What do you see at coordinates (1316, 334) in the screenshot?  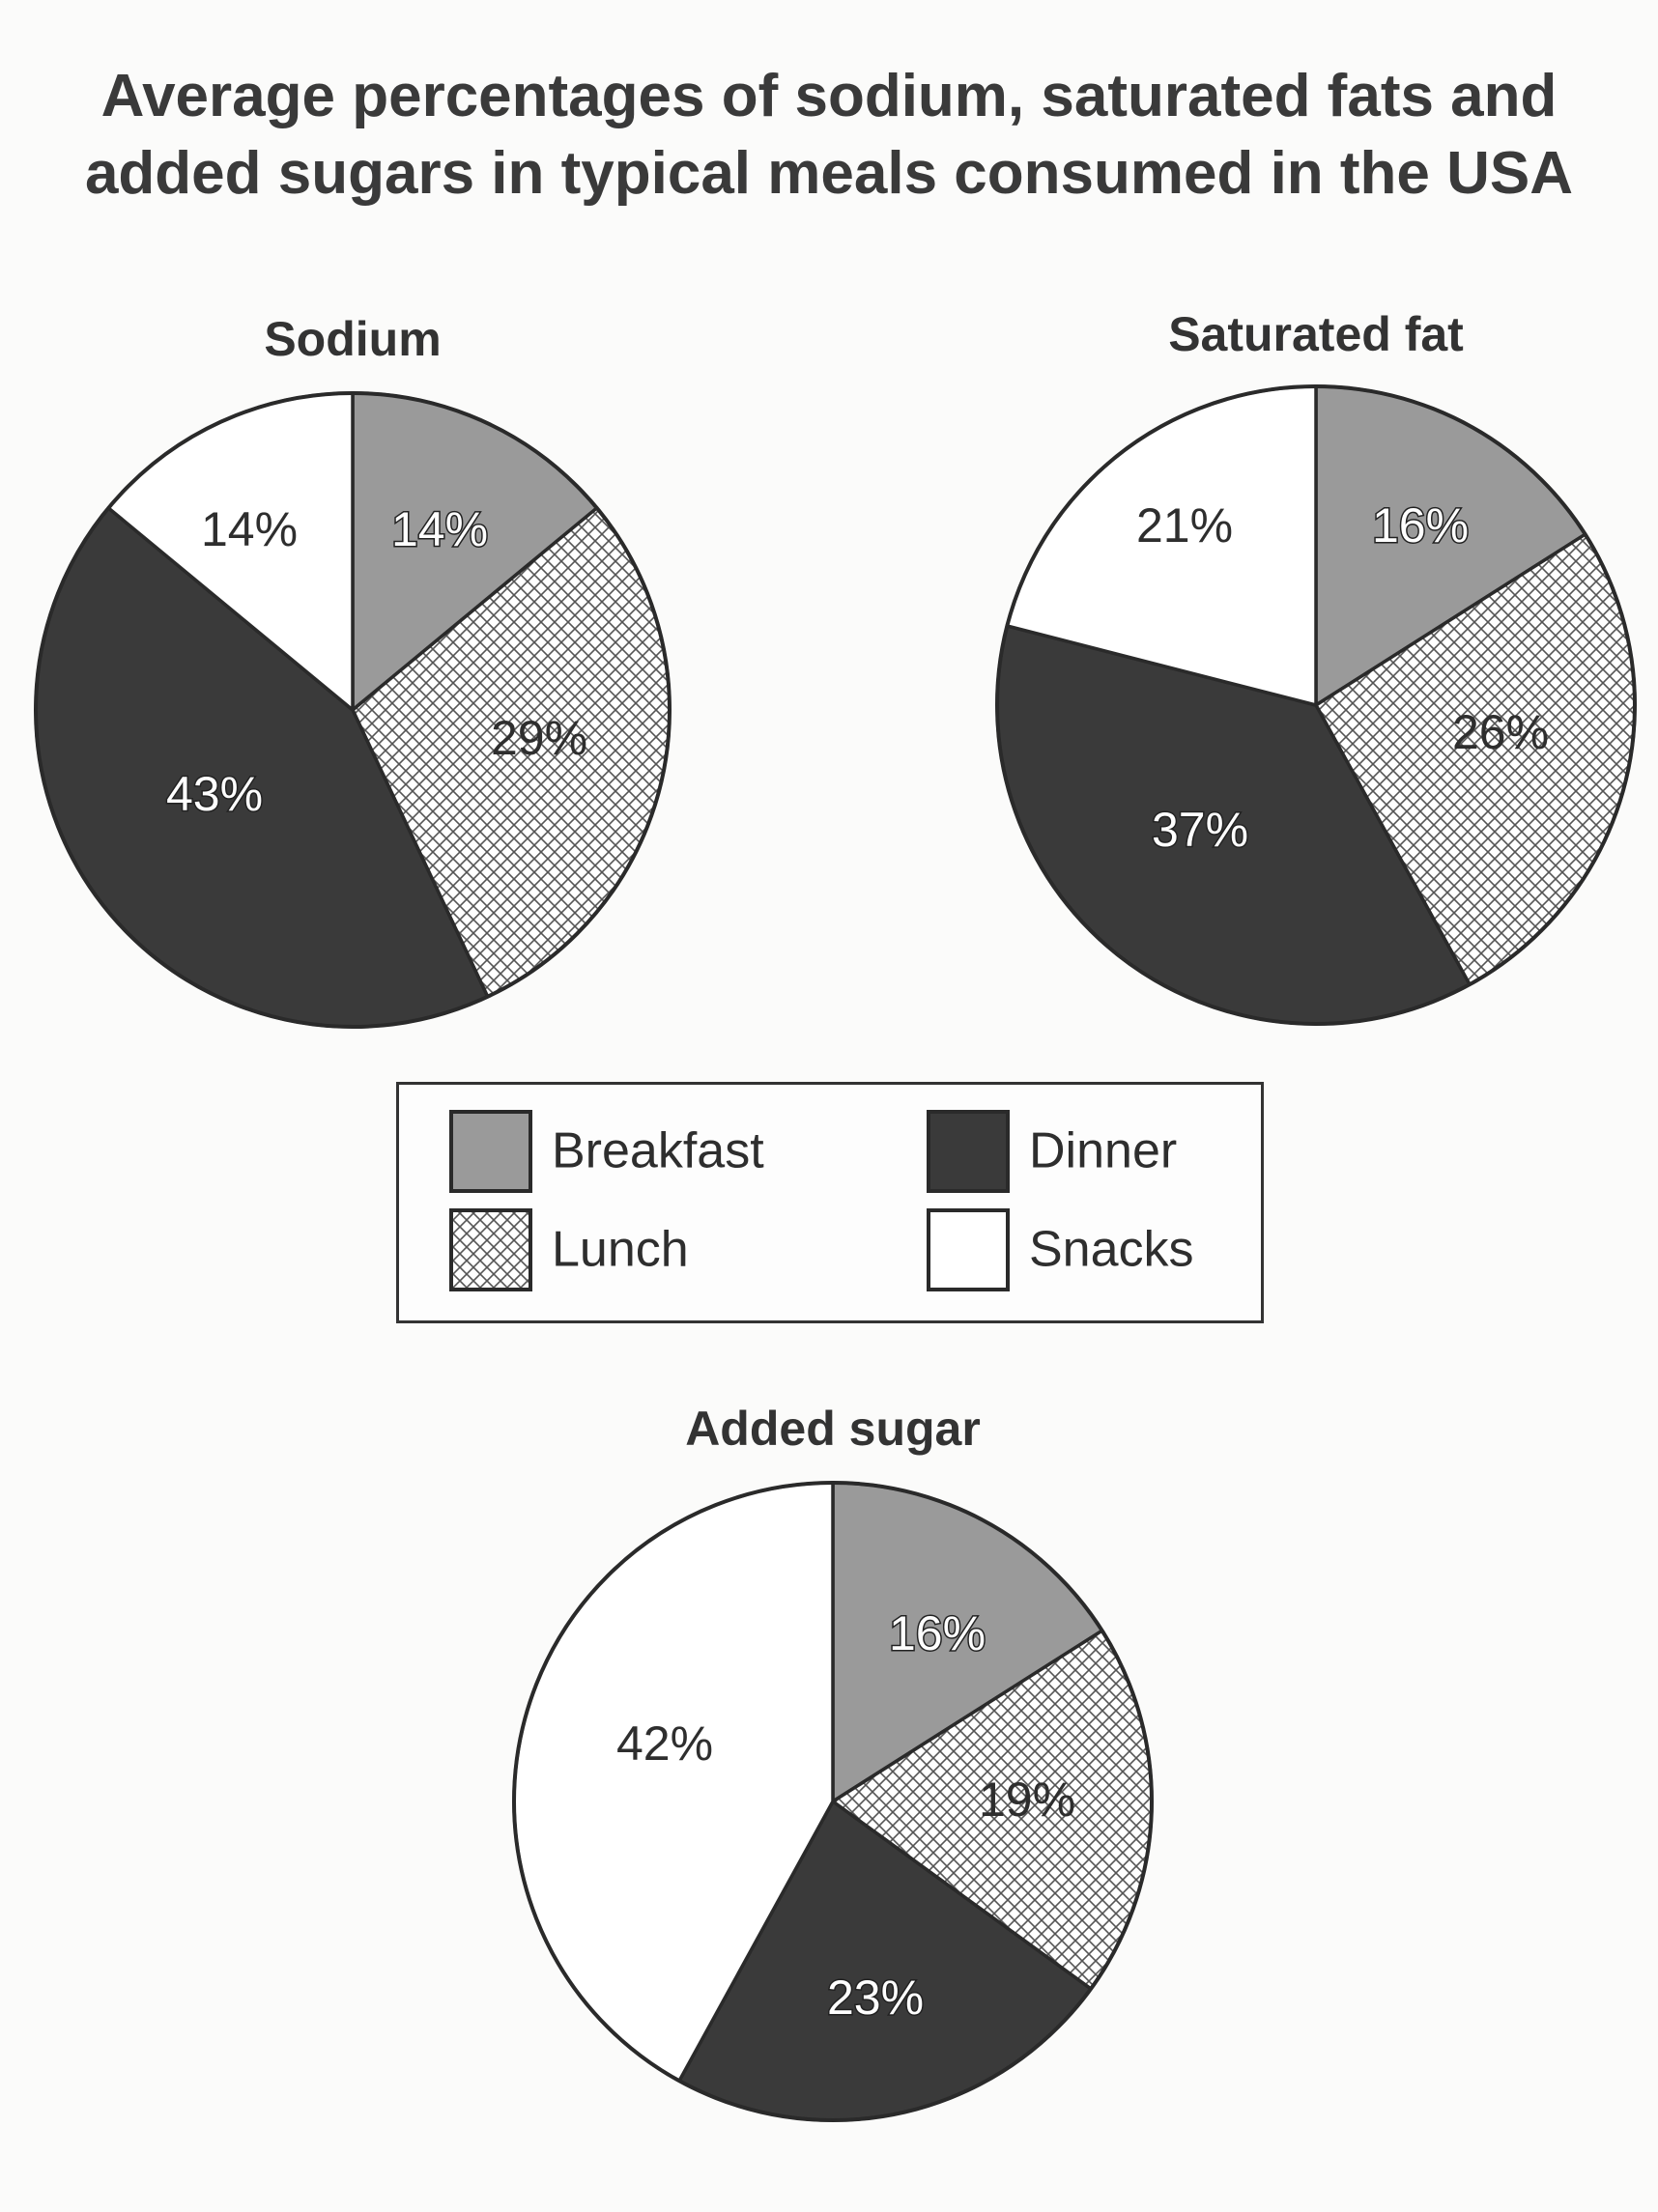 I see `pie-title-saturated-fat: Saturated fat` at bounding box center [1316, 334].